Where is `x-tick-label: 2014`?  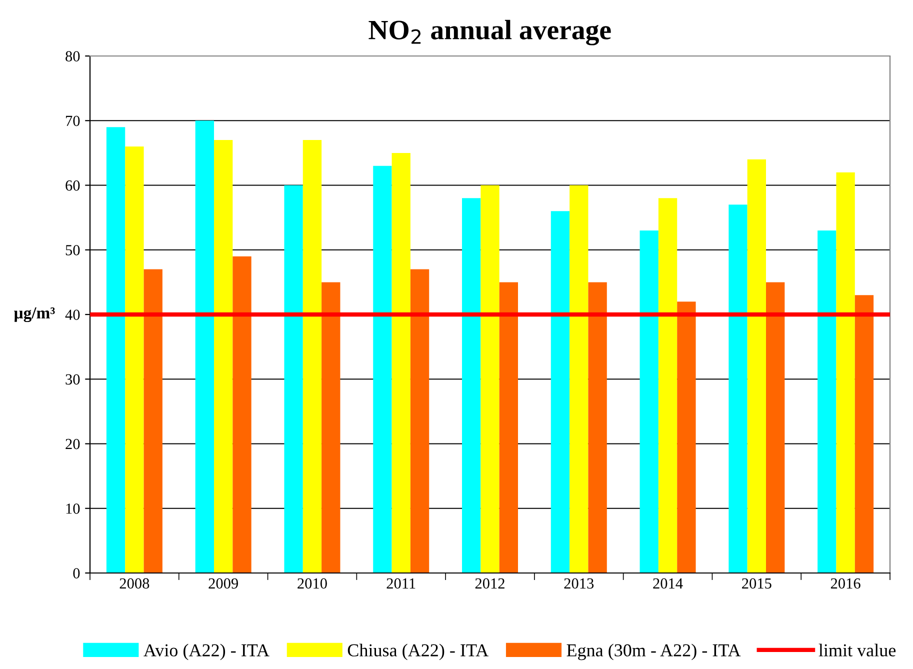
x-tick-label: 2014 is located at coordinates (668, 583).